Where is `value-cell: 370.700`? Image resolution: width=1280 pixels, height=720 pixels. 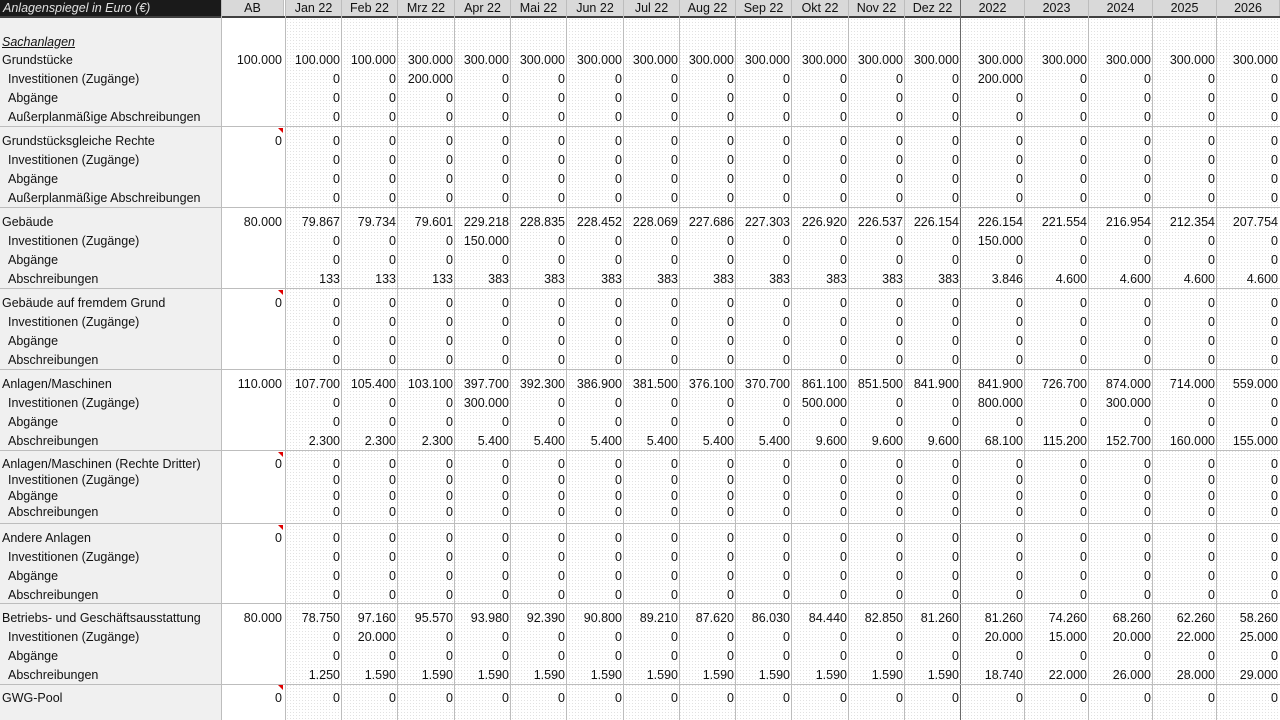
value-cell: 370.700 is located at coordinates (767, 384).